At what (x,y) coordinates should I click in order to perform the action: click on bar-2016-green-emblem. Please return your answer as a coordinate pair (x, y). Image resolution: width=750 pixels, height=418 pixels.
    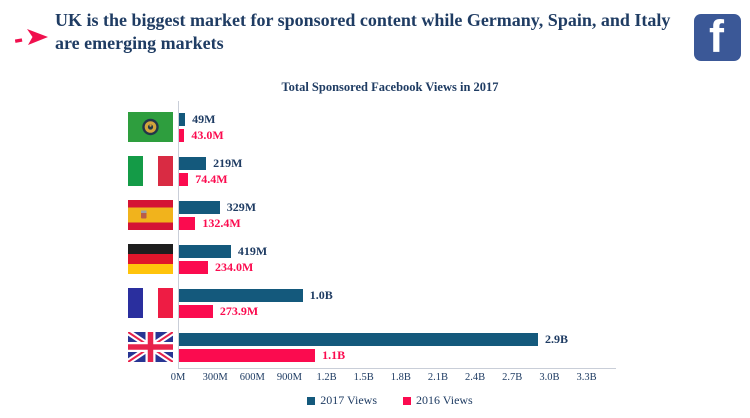
    Looking at the image, I should click on (182, 135).